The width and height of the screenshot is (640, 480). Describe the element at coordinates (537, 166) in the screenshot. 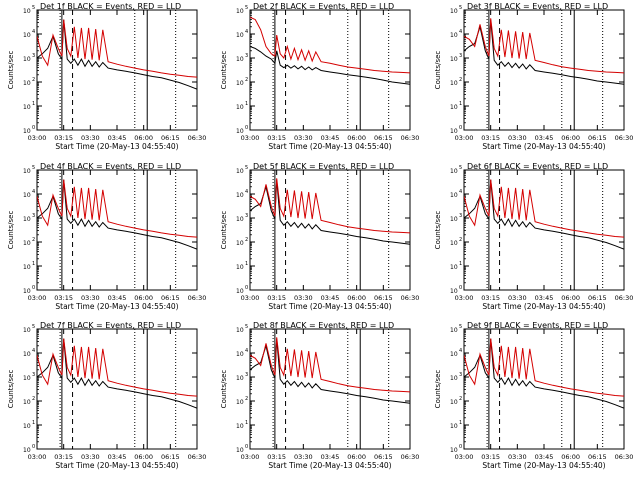

I see `panel-title: Det 6f BLACK = Events, RED = LLD` at that location.